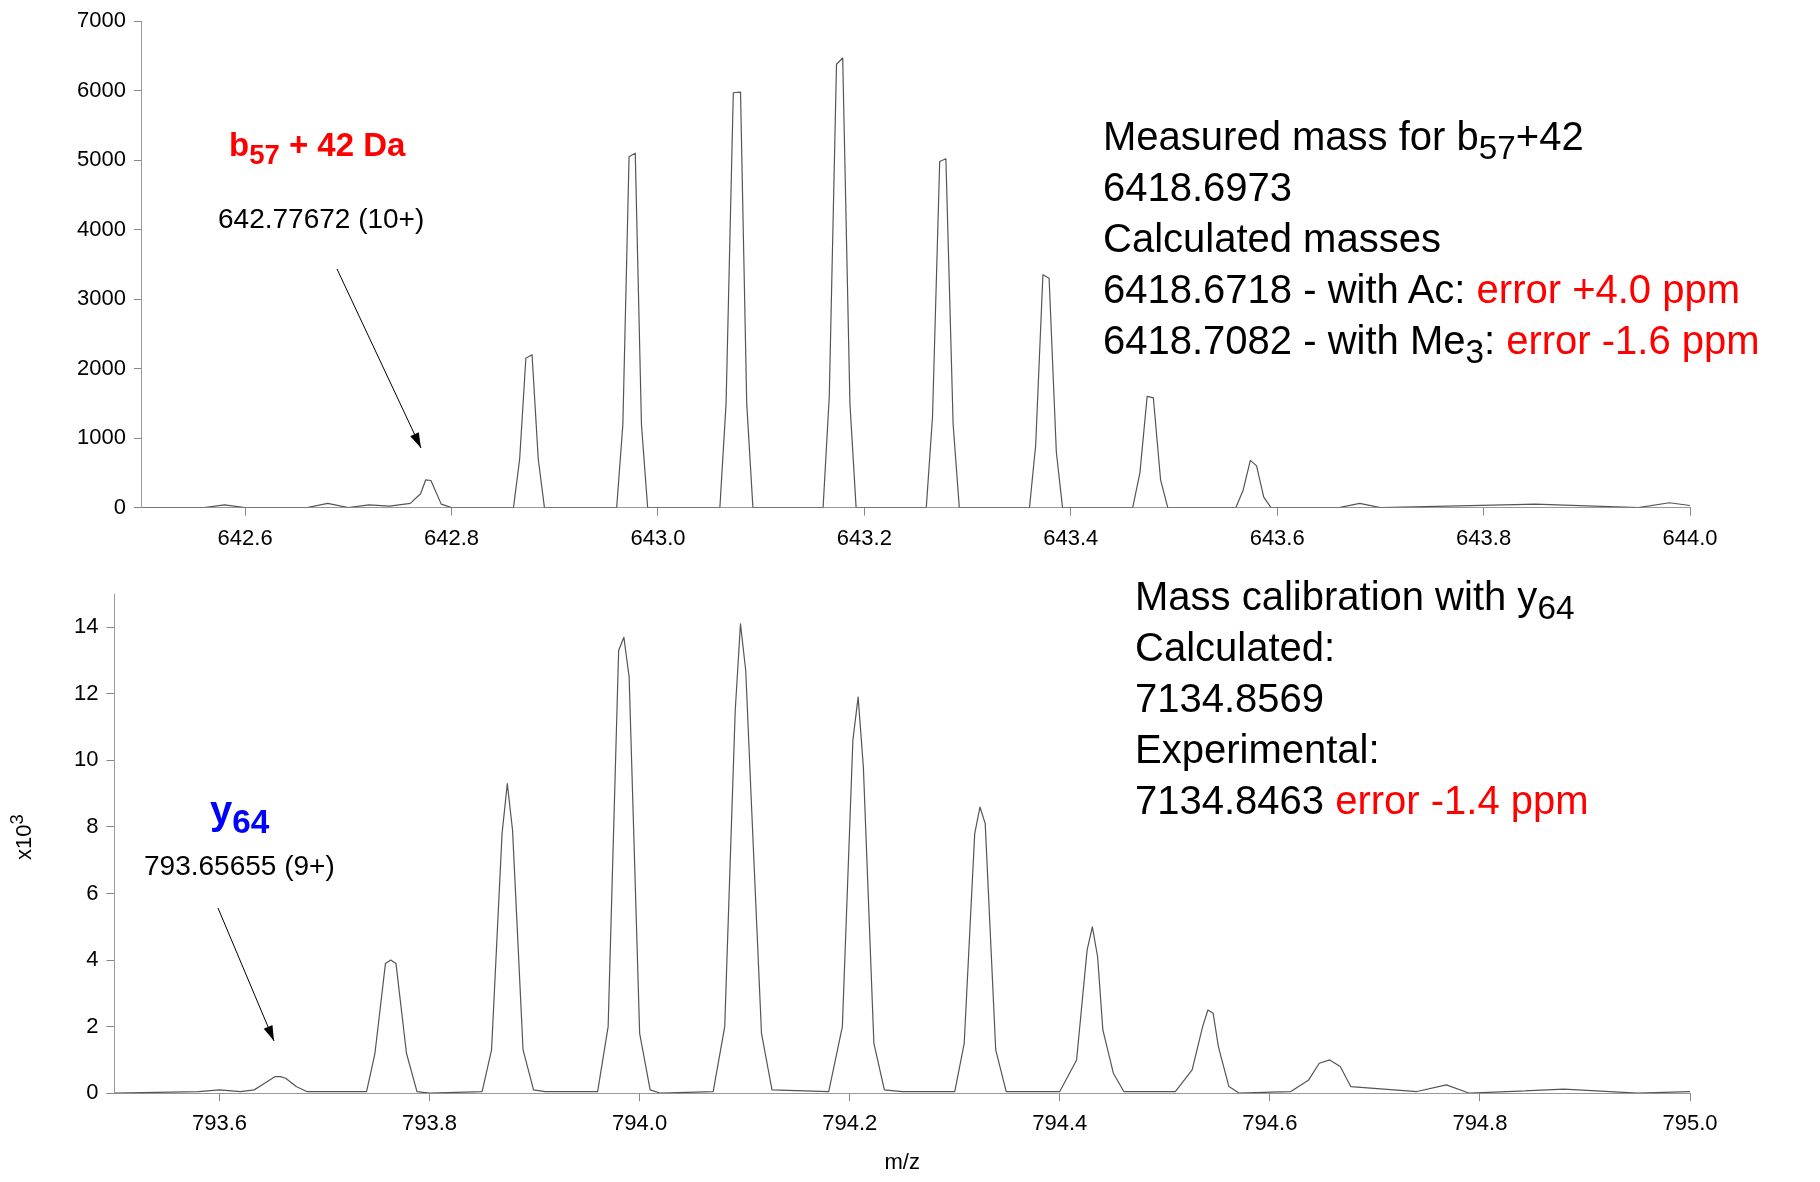 The image size is (1820, 1182). I want to click on y-tick-label: 6000, so click(101, 89).